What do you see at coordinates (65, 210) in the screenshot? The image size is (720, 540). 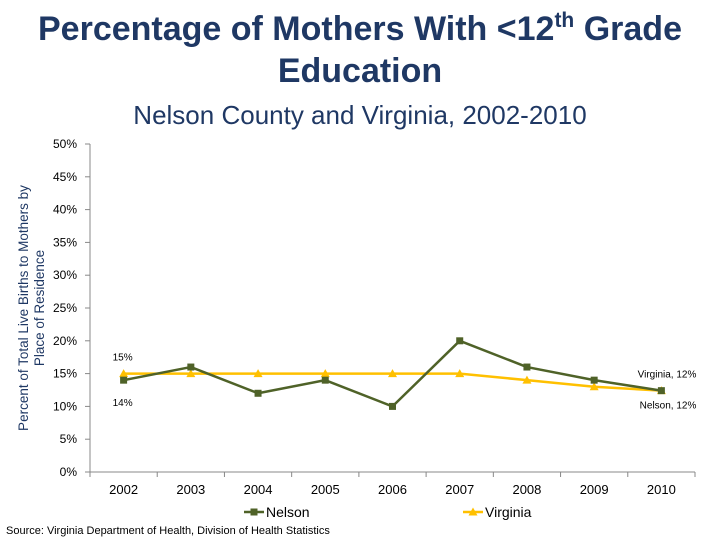 I see `y-tick-label: 40%` at bounding box center [65, 210].